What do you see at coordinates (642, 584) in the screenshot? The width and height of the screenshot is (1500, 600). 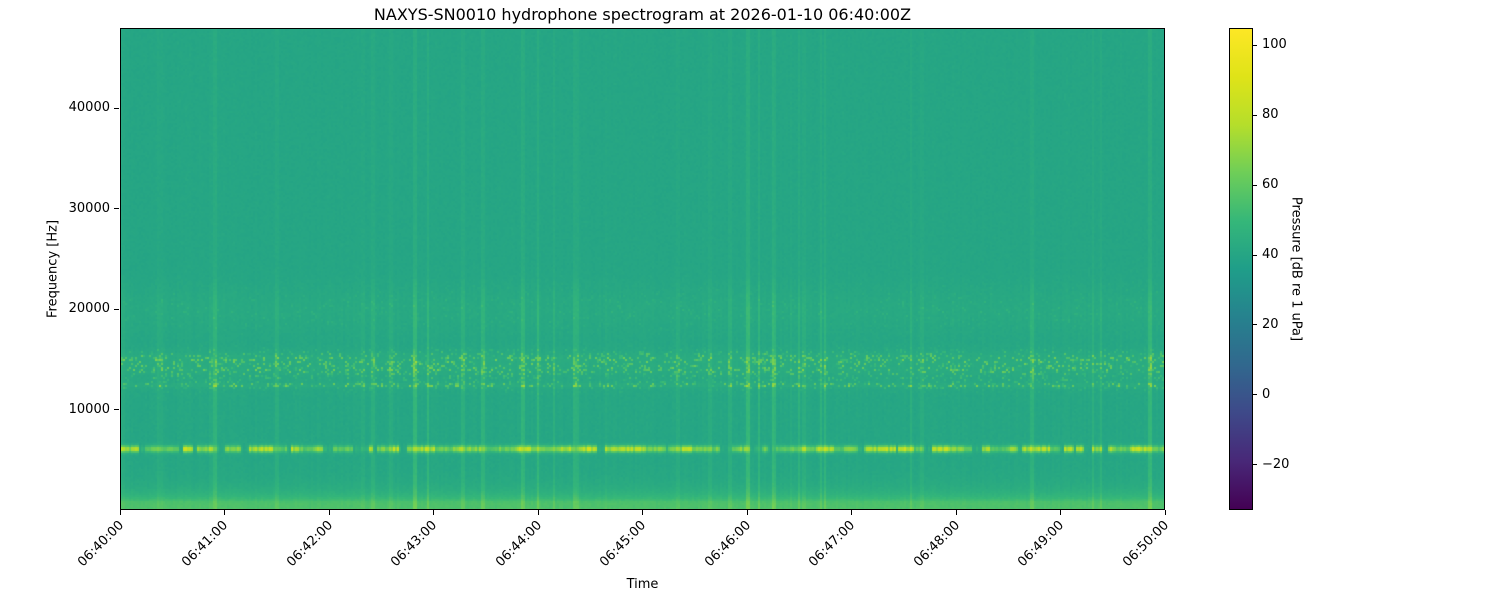 I see `x-axis-label: Time` at bounding box center [642, 584].